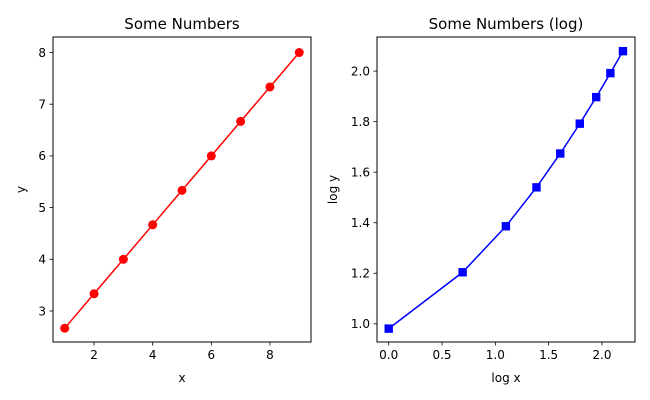  I want to click on chart-1-y-tick-label: 7, so click(42, 105).